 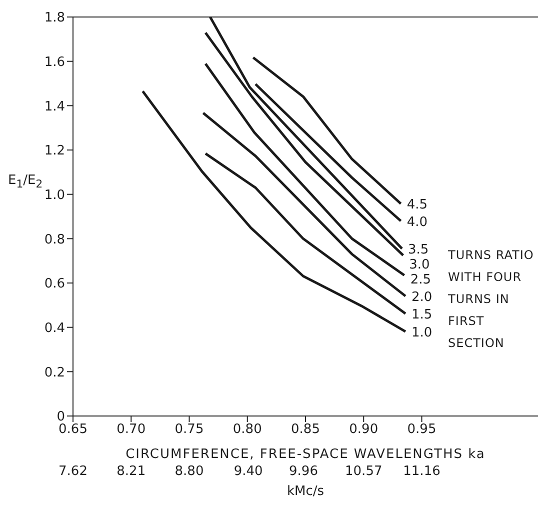 What do you see at coordinates (54, 62) in the screenshot?
I see `y-tick-label: 1.6` at bounding box center [54, 62].